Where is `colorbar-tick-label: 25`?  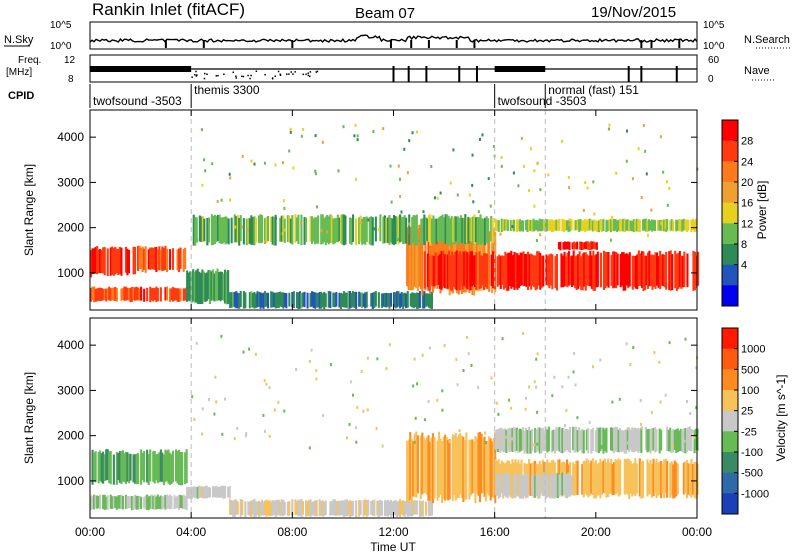
colorbar-tick-label: 25 is located at coordinates (747, 412).